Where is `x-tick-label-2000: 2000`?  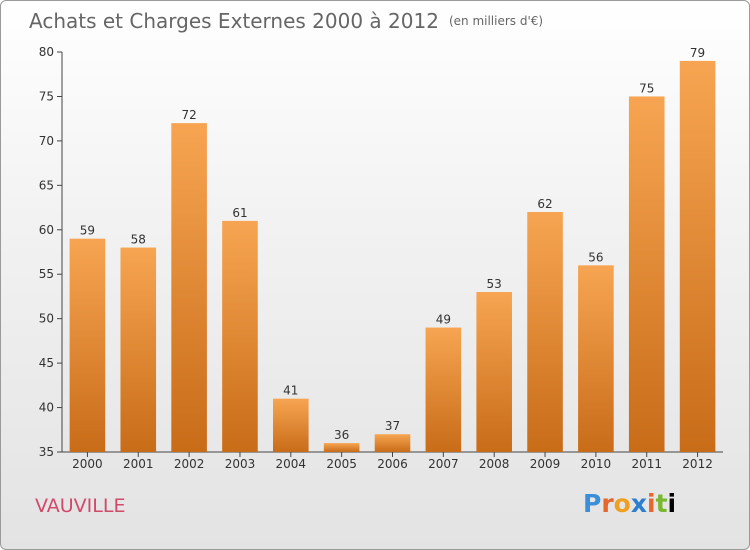
x-tick-label-2000: 2000 is located at coordinates (87, 464).